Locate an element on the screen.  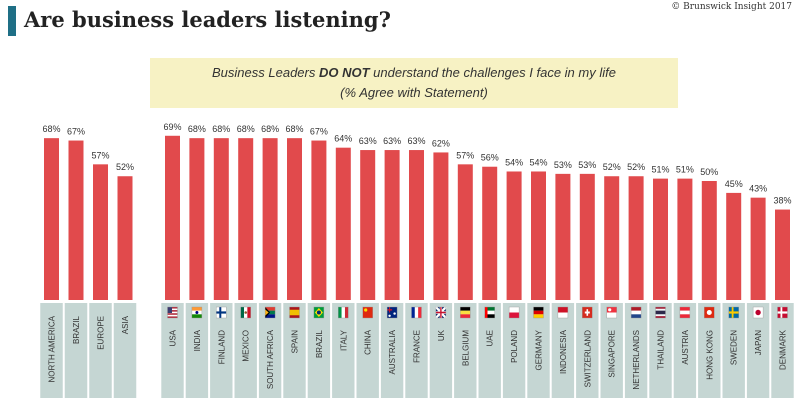
region-category-label-north-america: NORTH AMERICA is located at coordinates (52, 348).